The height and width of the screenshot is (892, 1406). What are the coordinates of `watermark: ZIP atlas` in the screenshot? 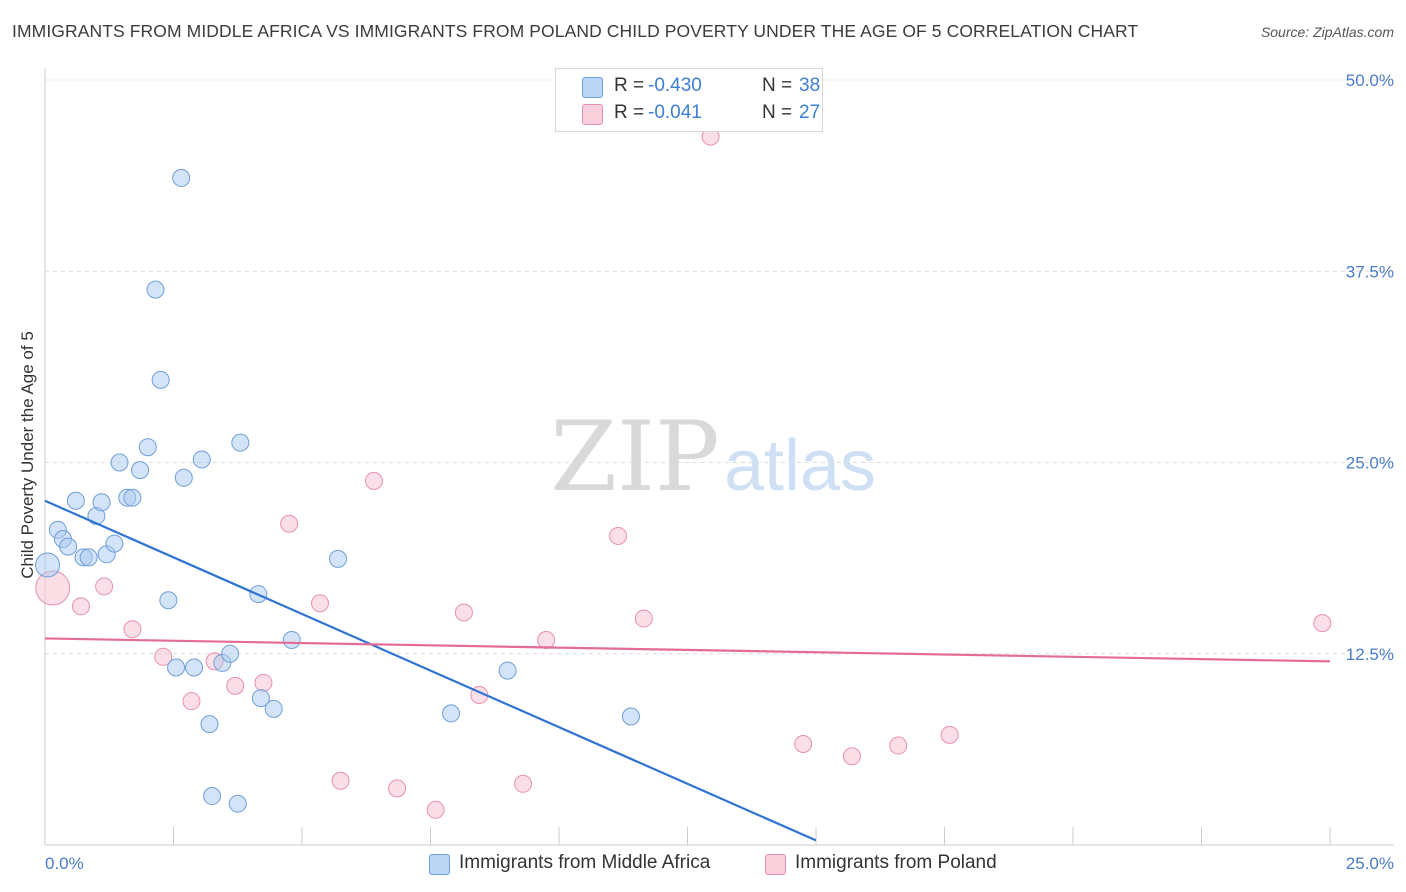 It's located at (713, 457).